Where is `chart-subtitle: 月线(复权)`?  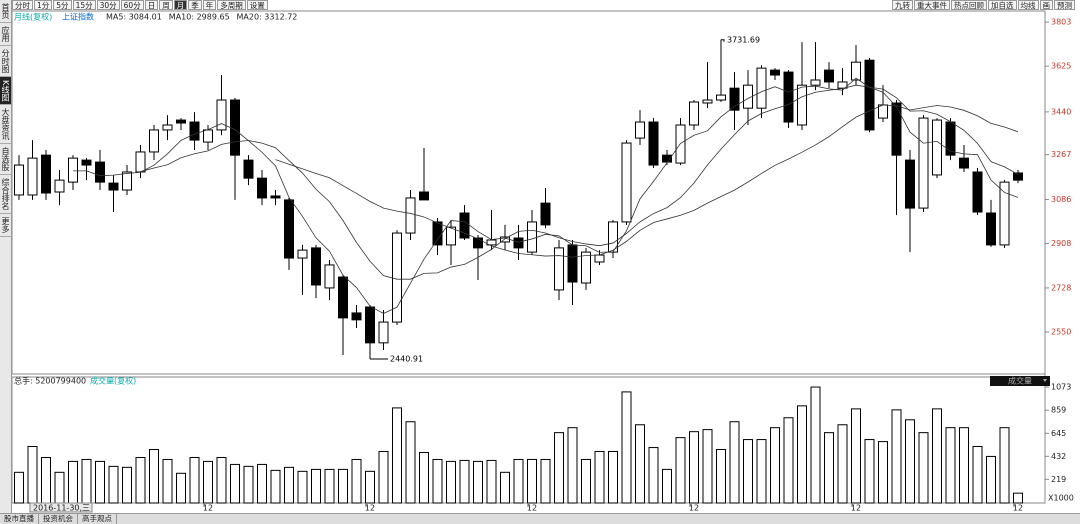
chart-subtitle: 月线(复权) is located at coordinates (33, 17).